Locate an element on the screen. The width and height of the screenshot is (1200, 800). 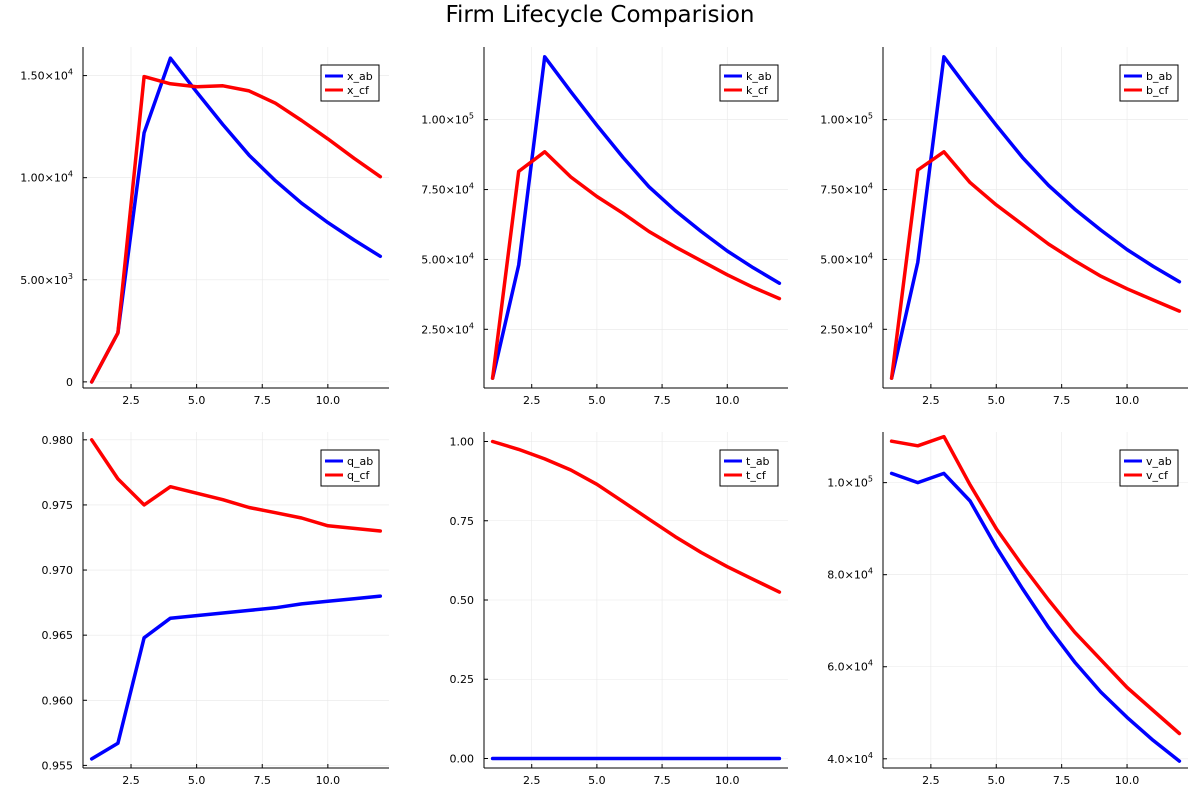
y-tick-label: 5.00×10³ is located at coordinates (46, 279).